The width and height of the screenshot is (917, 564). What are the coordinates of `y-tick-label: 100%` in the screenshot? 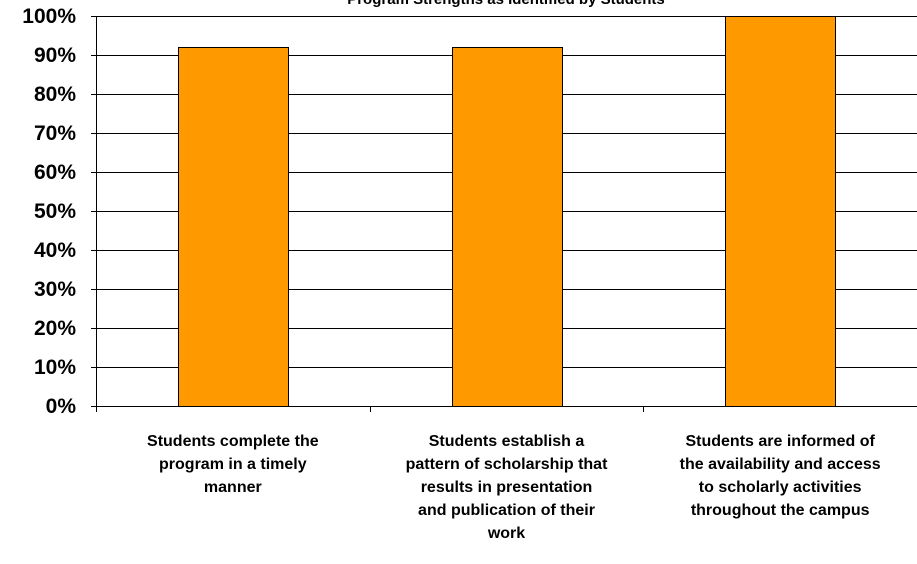 It's located at (49, 16).